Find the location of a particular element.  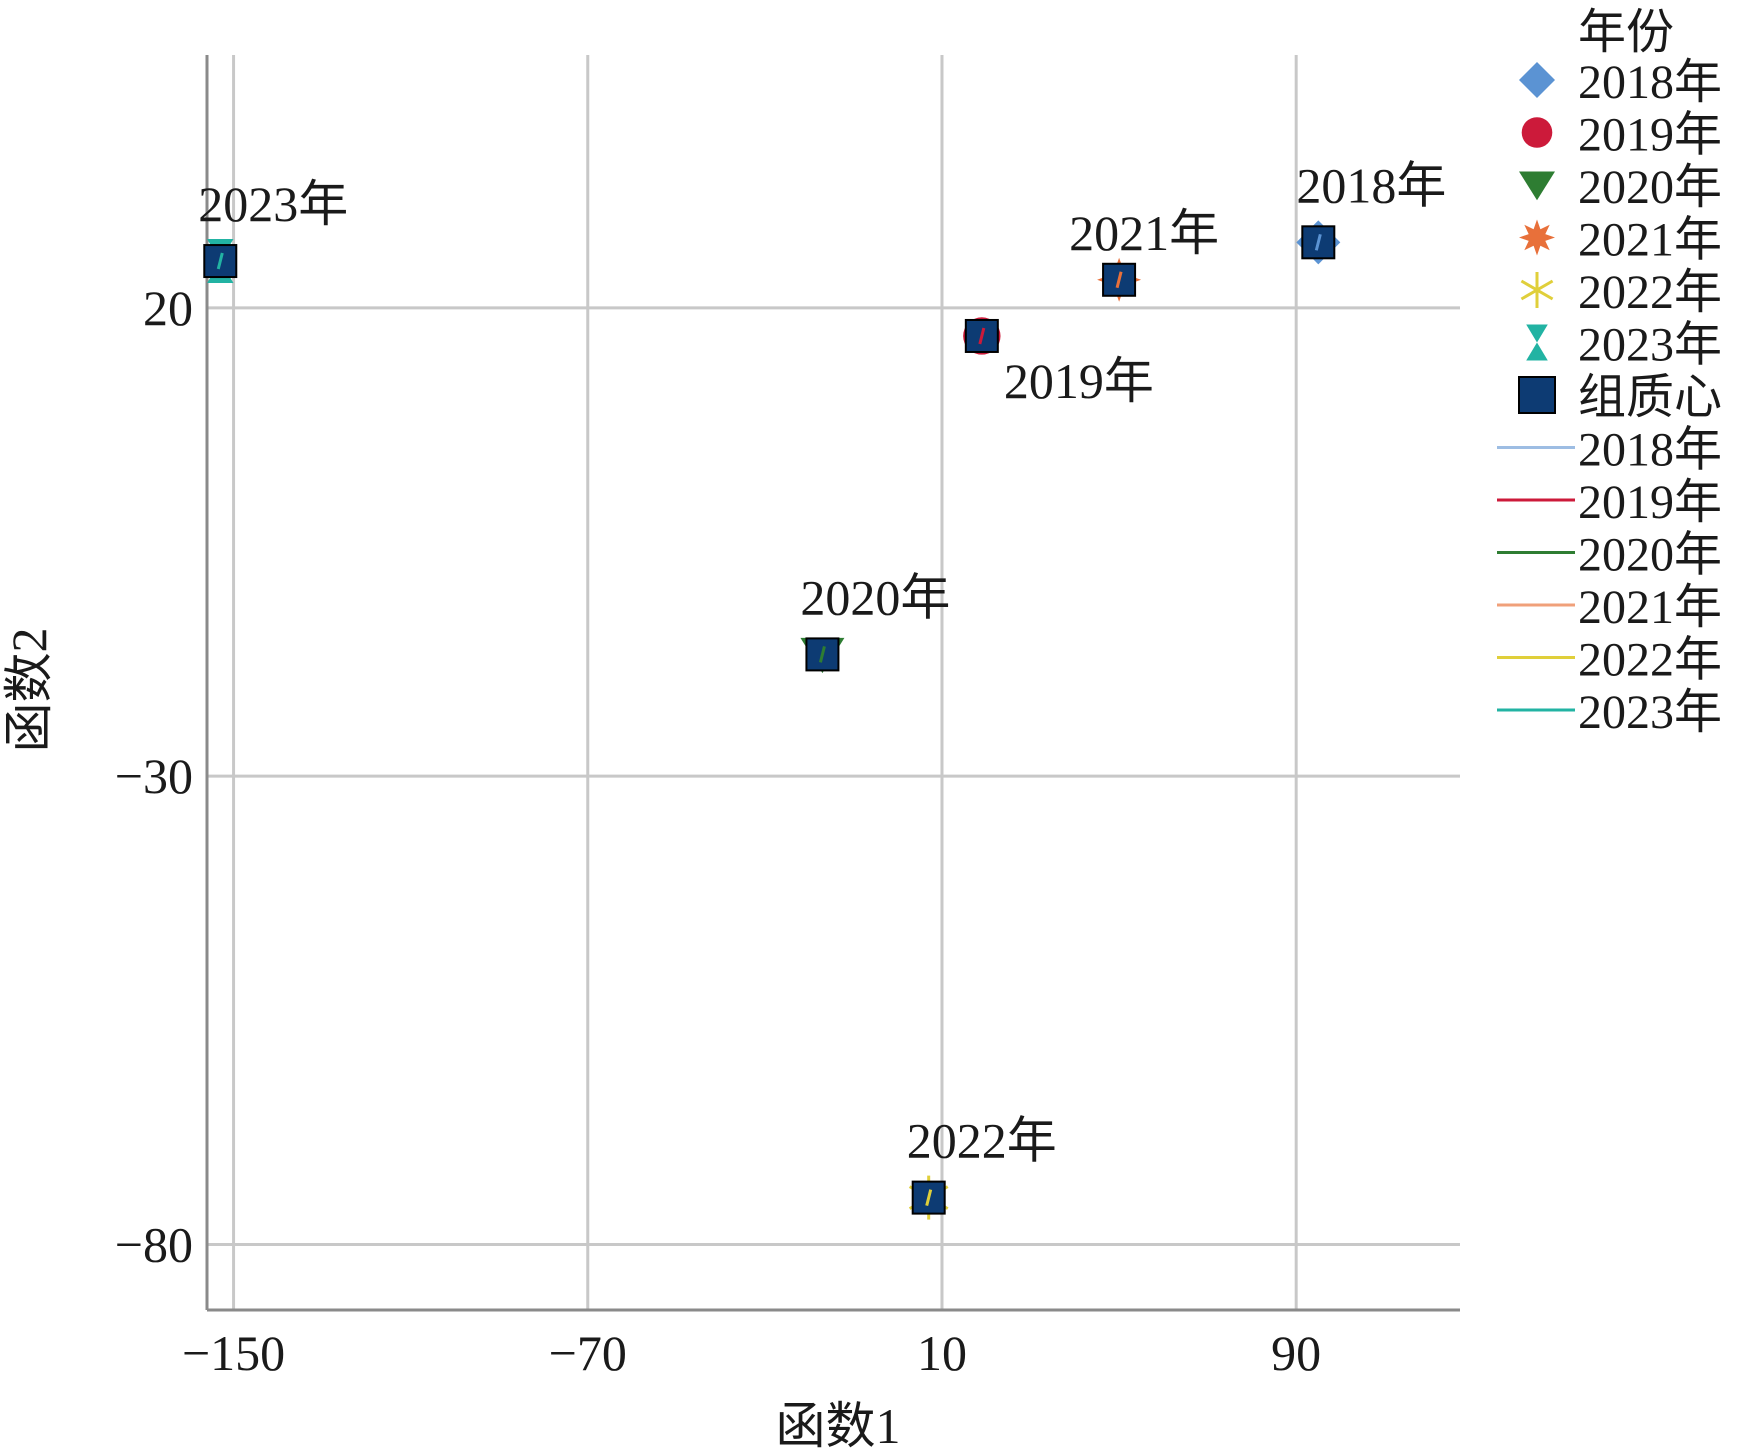

point-label: 2022年 is located at coordinates (982, 1141).